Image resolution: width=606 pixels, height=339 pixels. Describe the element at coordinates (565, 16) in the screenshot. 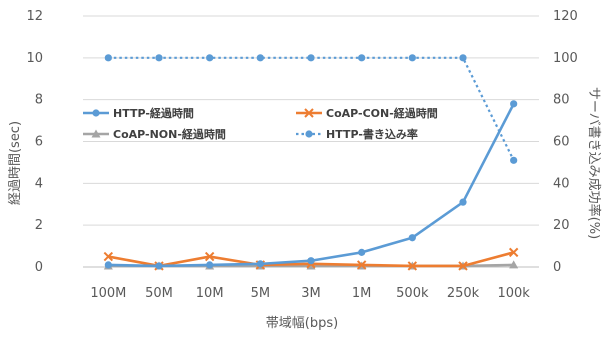

I see `y-right-tick-label: 120` at that location.